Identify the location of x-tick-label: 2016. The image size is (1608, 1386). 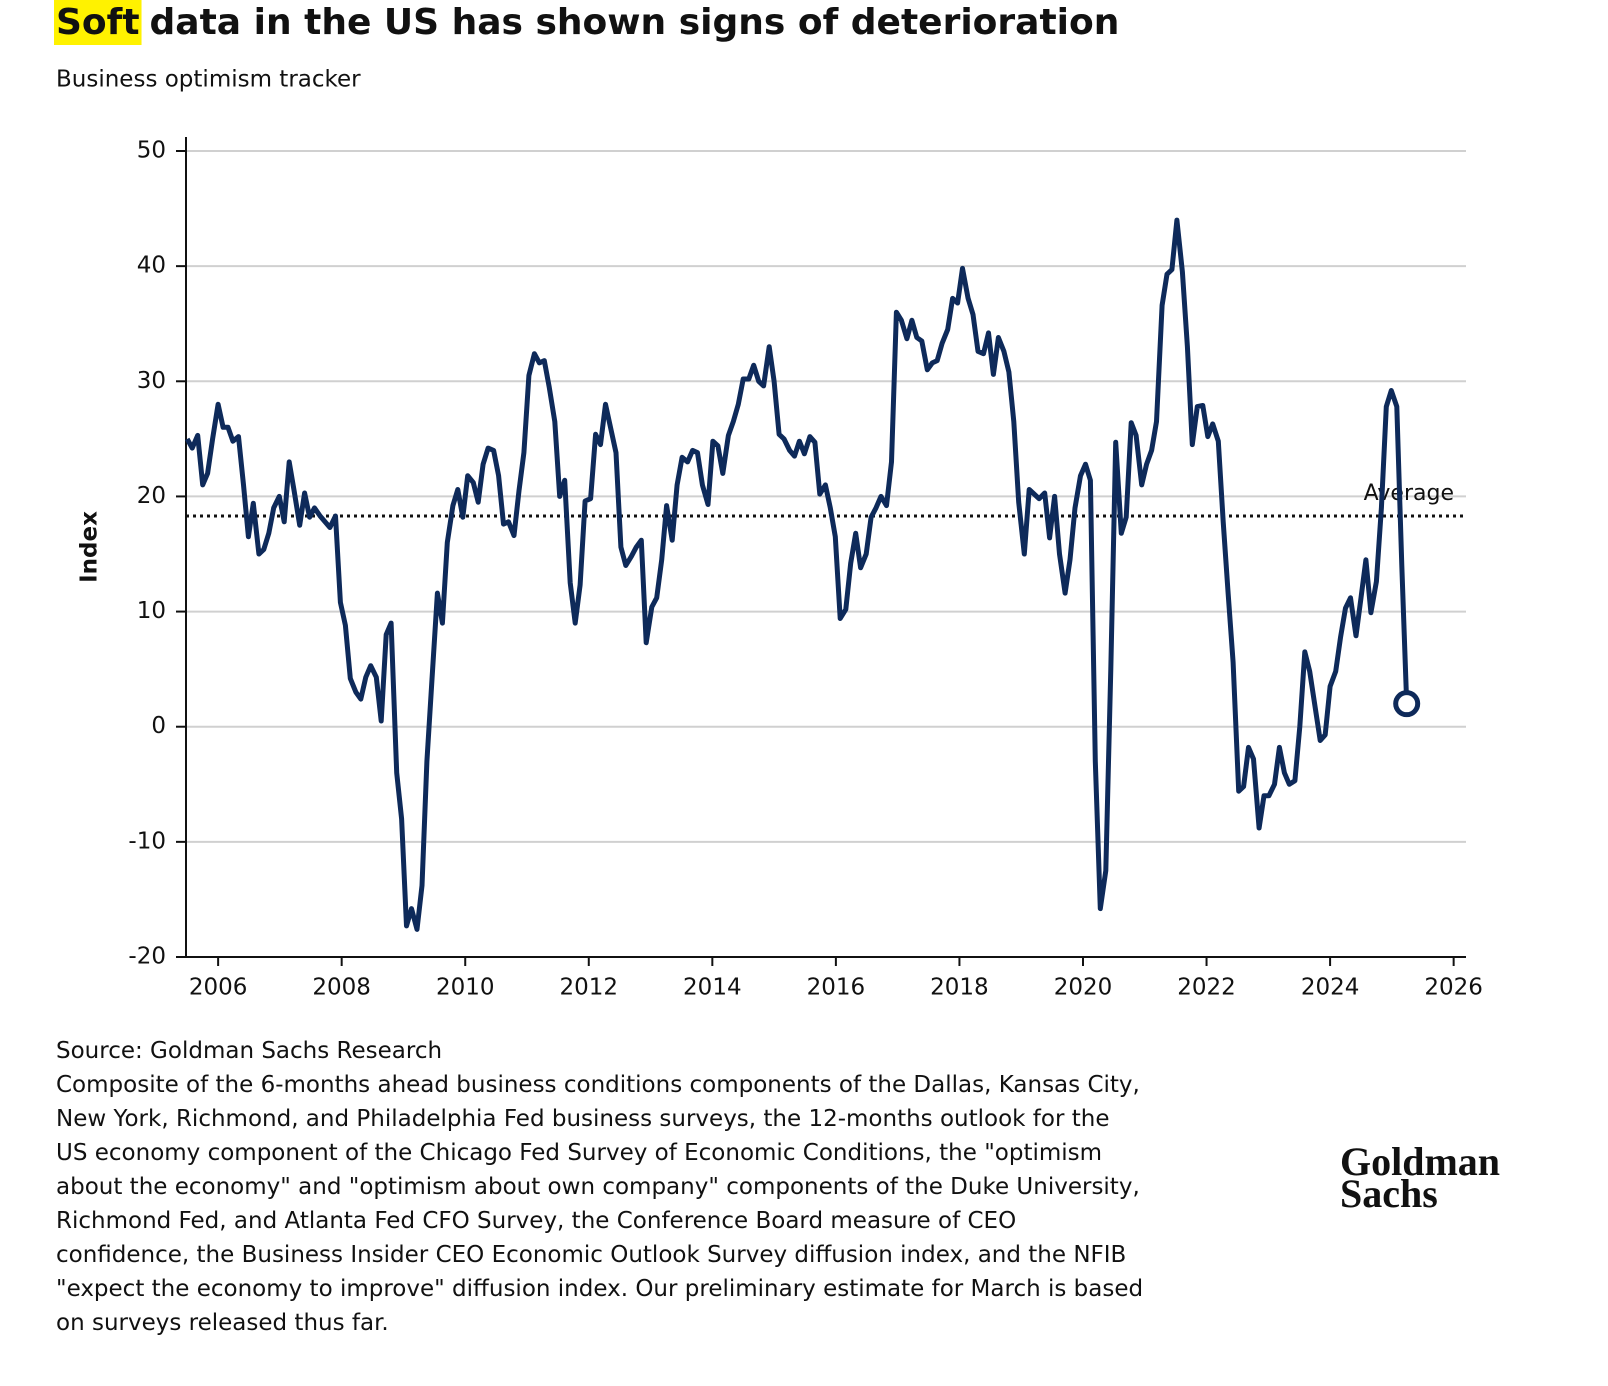
(836, 988).